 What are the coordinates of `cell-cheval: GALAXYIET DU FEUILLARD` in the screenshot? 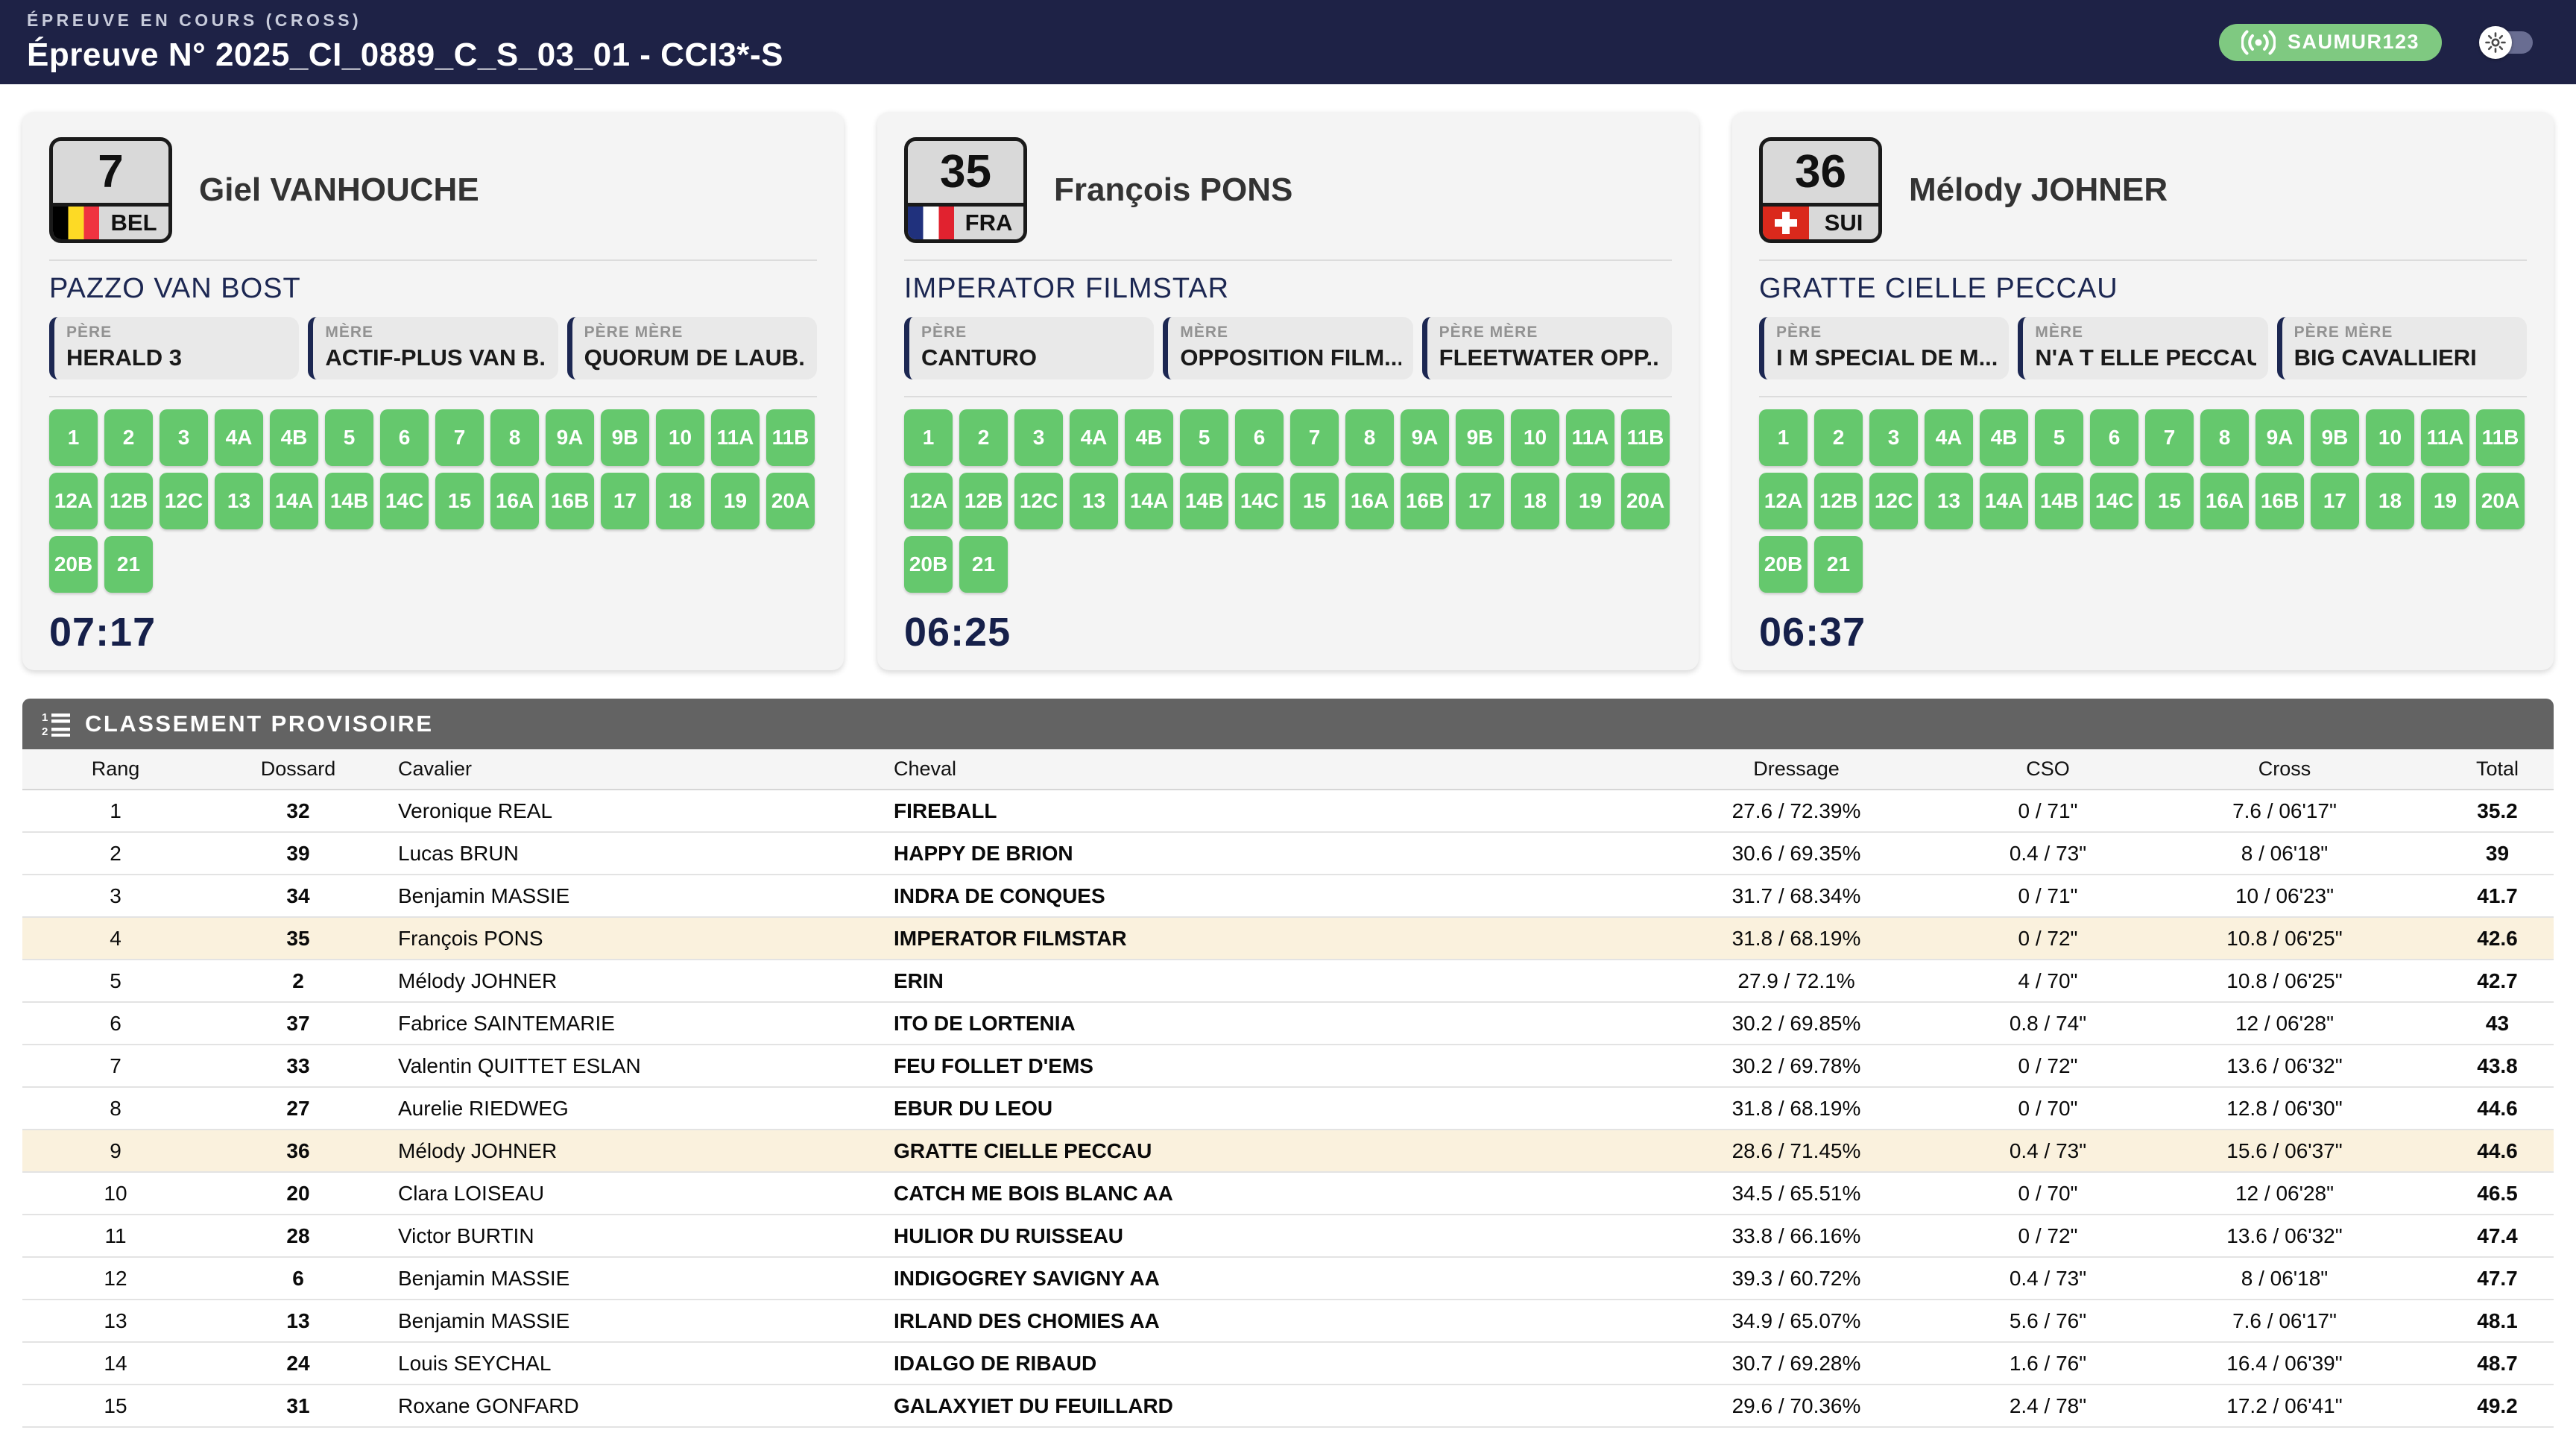 It's located at (1254, 1406).